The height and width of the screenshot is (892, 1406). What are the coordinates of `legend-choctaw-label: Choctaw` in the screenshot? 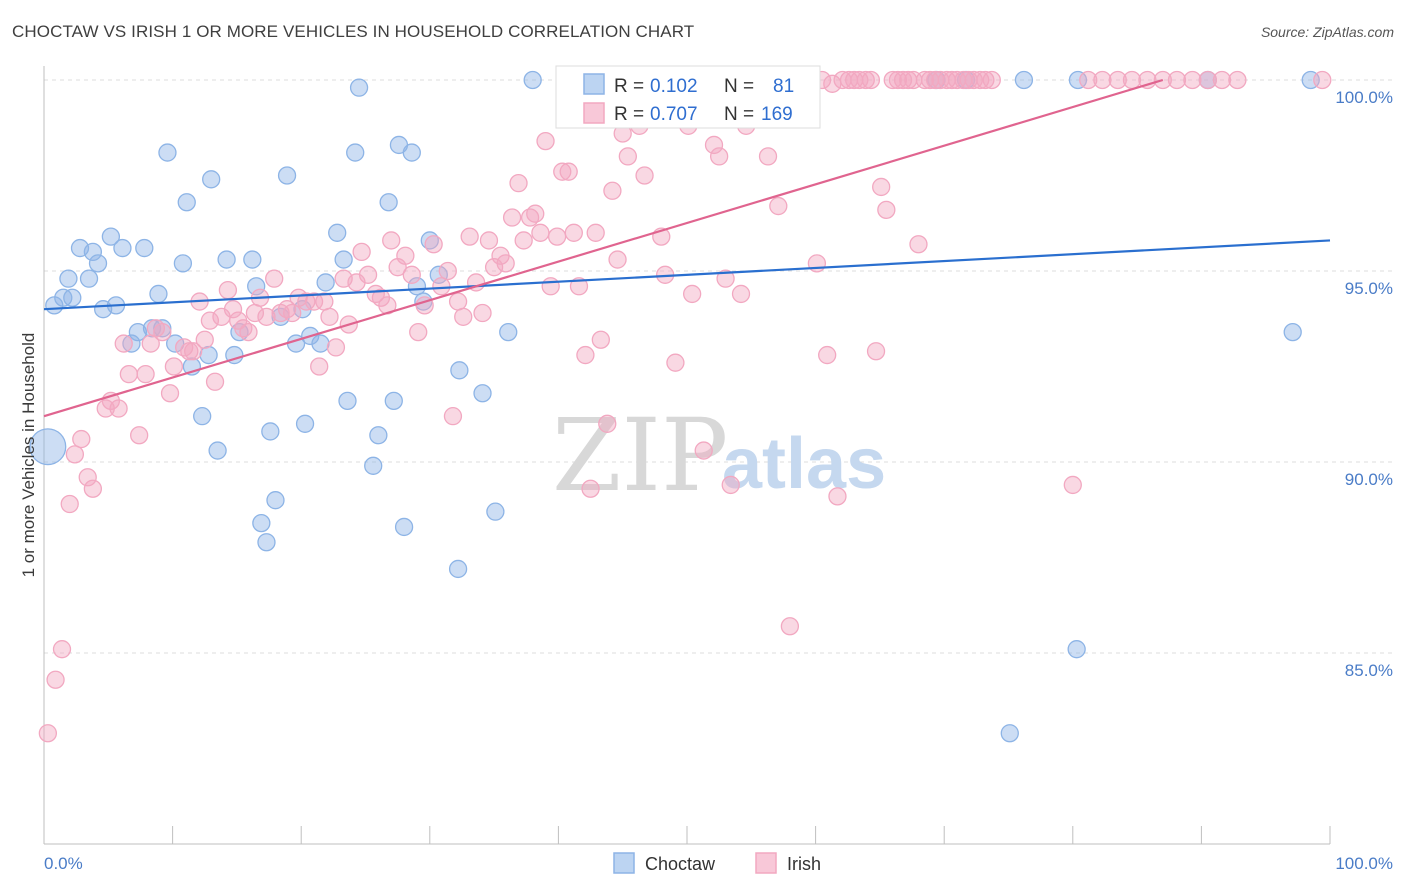 It's located at (680, 864).